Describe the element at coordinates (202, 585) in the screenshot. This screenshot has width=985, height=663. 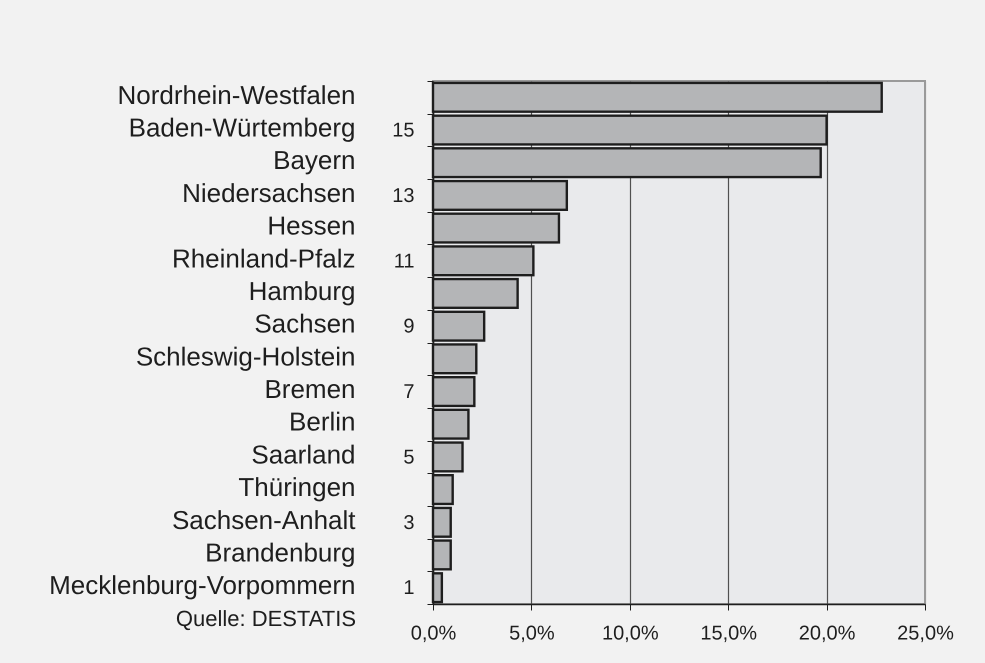
I see `y-tick-label: Mecklenburg-Vorpommern` at that location.